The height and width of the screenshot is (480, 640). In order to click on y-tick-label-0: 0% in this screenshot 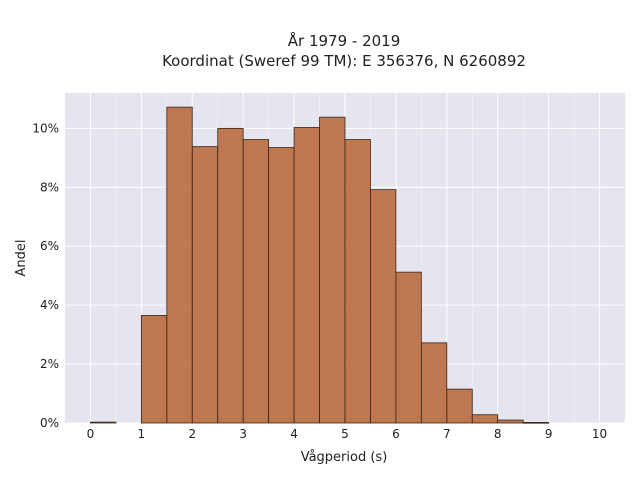, I will do `click(49, 423)`.